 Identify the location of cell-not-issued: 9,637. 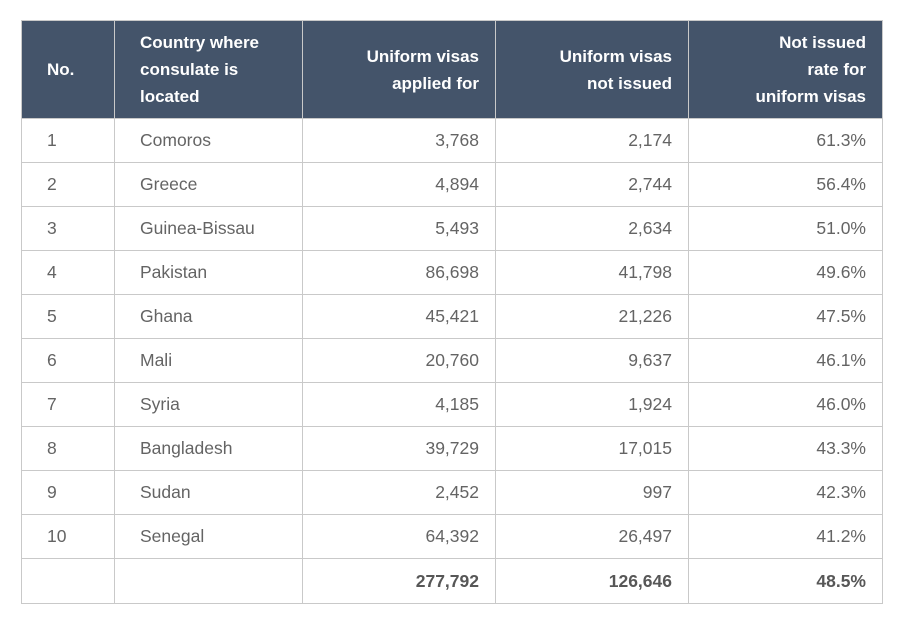
(592, 360).